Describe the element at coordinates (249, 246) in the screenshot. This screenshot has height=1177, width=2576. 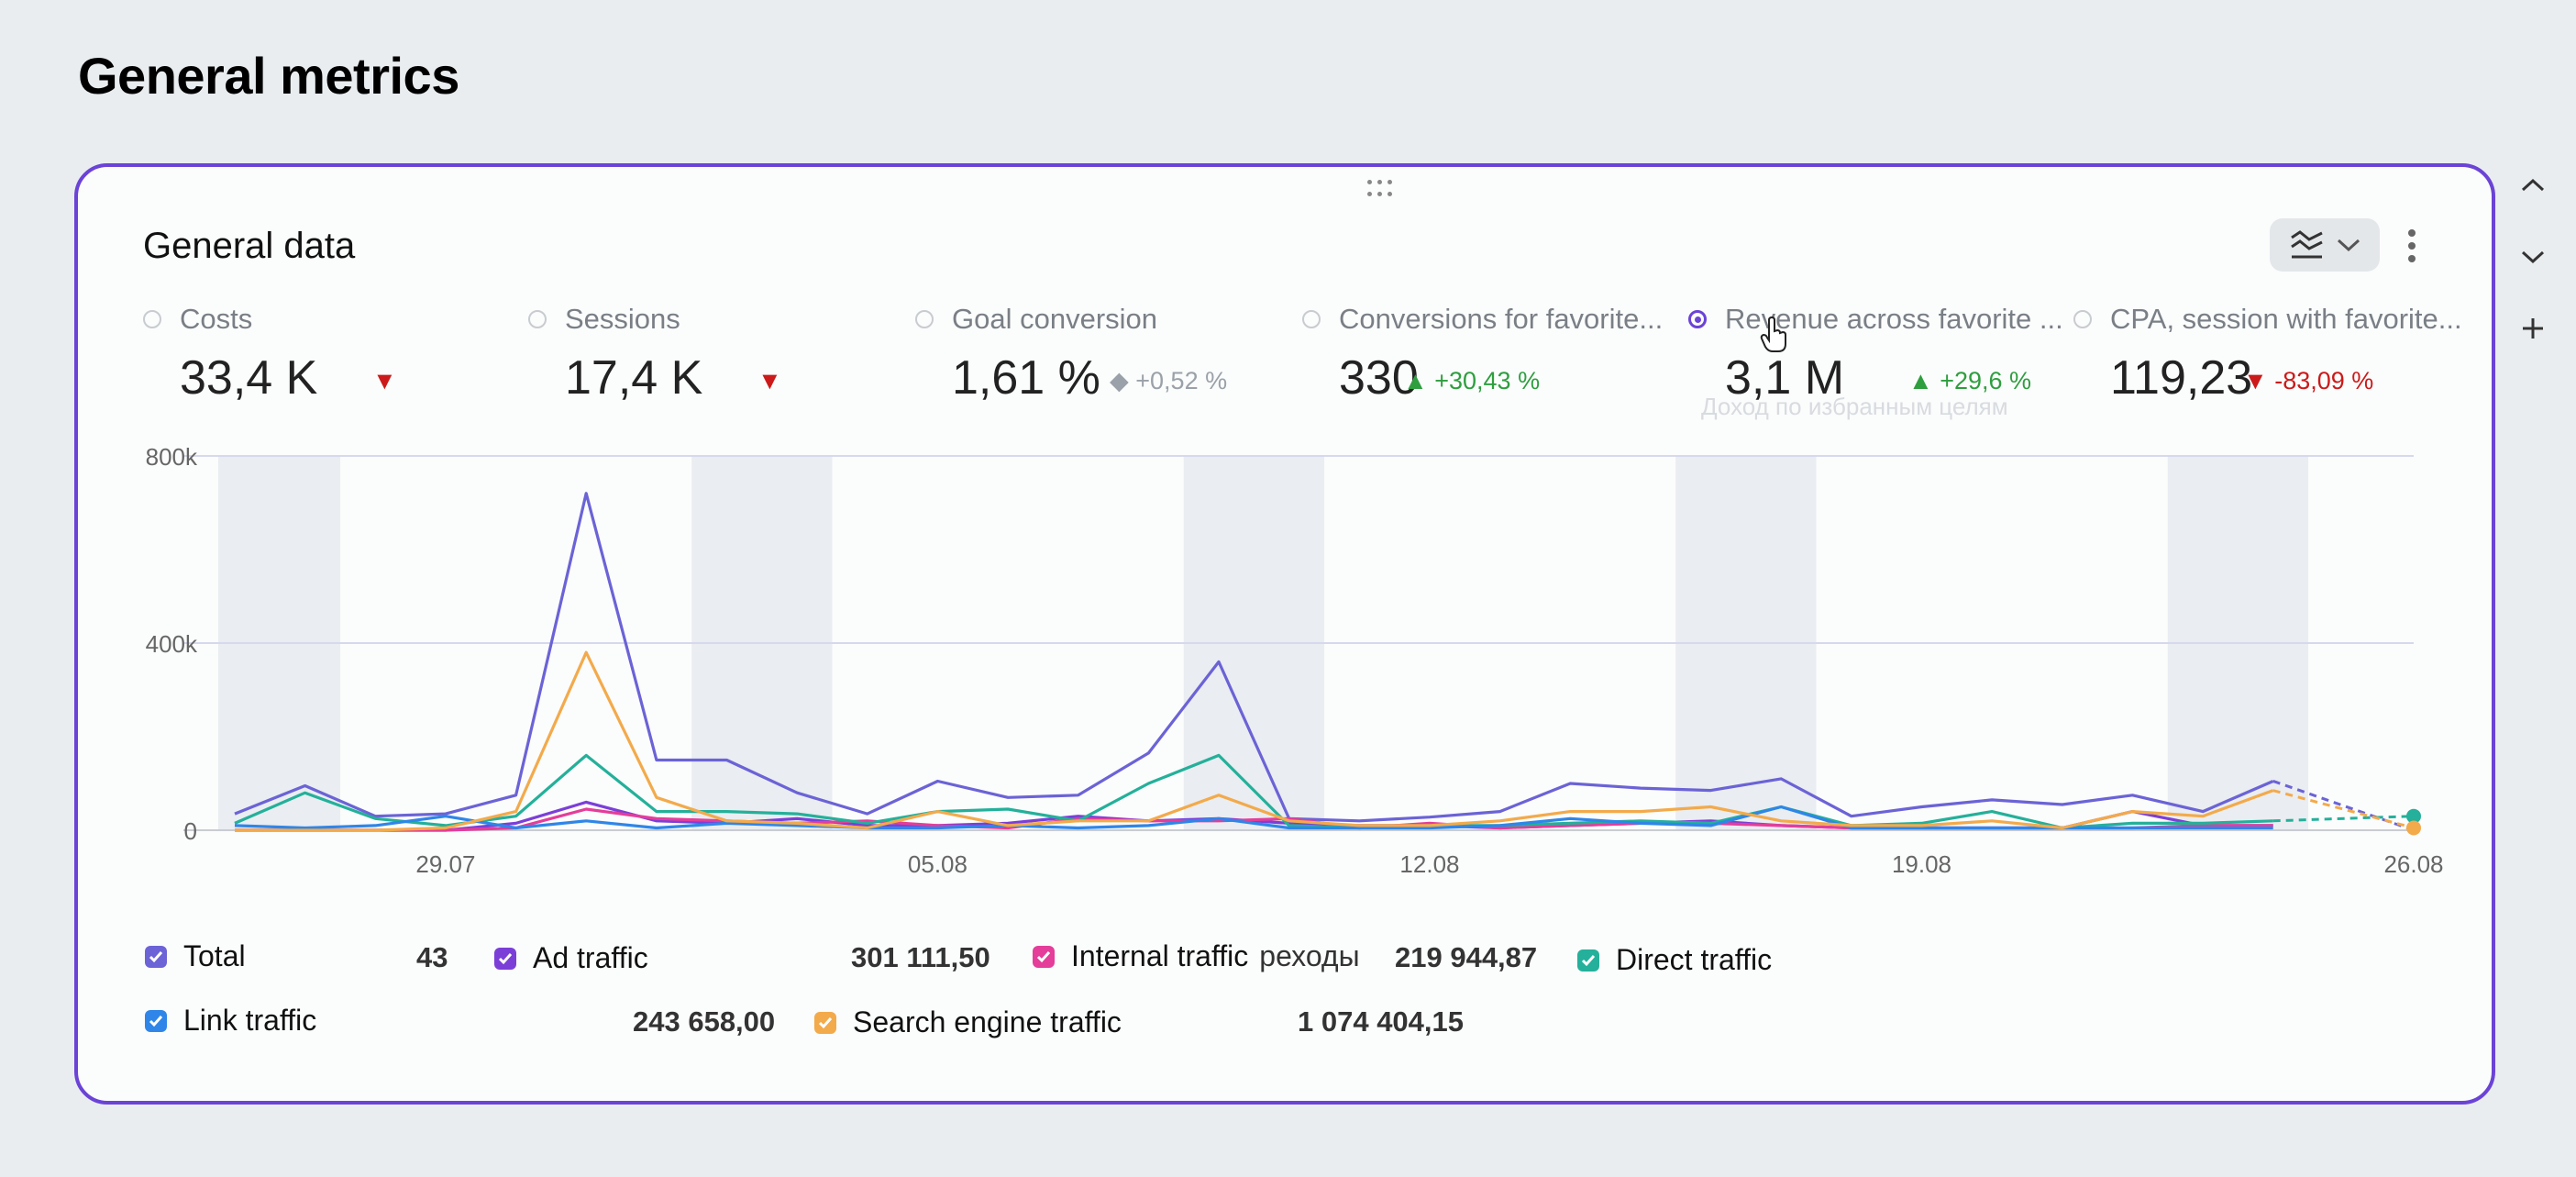
I see `widget-title: General data` at that location.